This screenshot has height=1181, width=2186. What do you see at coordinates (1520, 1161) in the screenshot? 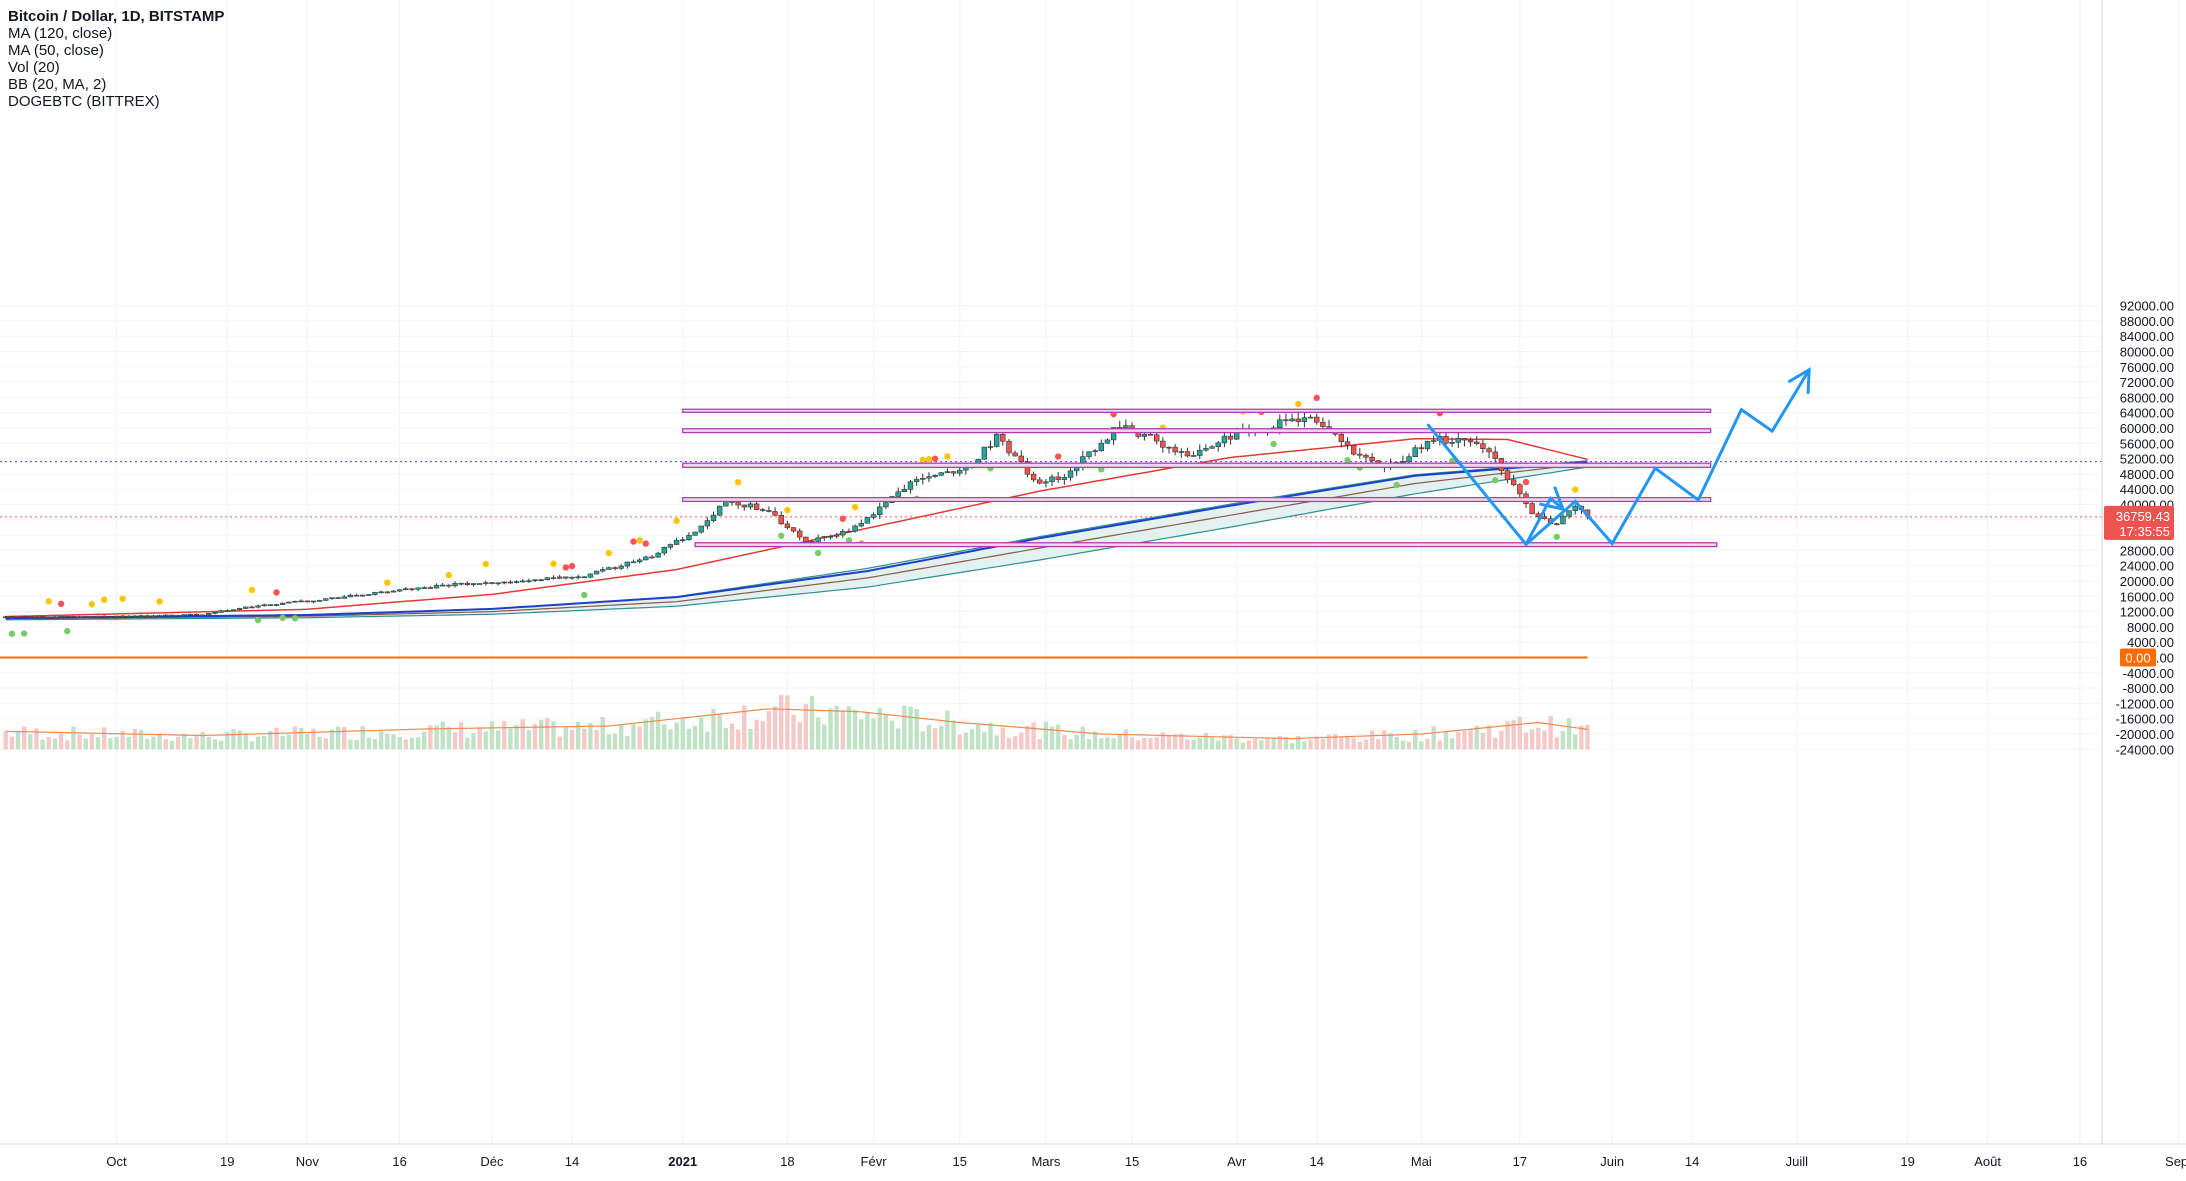
I see `time-tick-label: 17` at bounding box center [1520, 1161].